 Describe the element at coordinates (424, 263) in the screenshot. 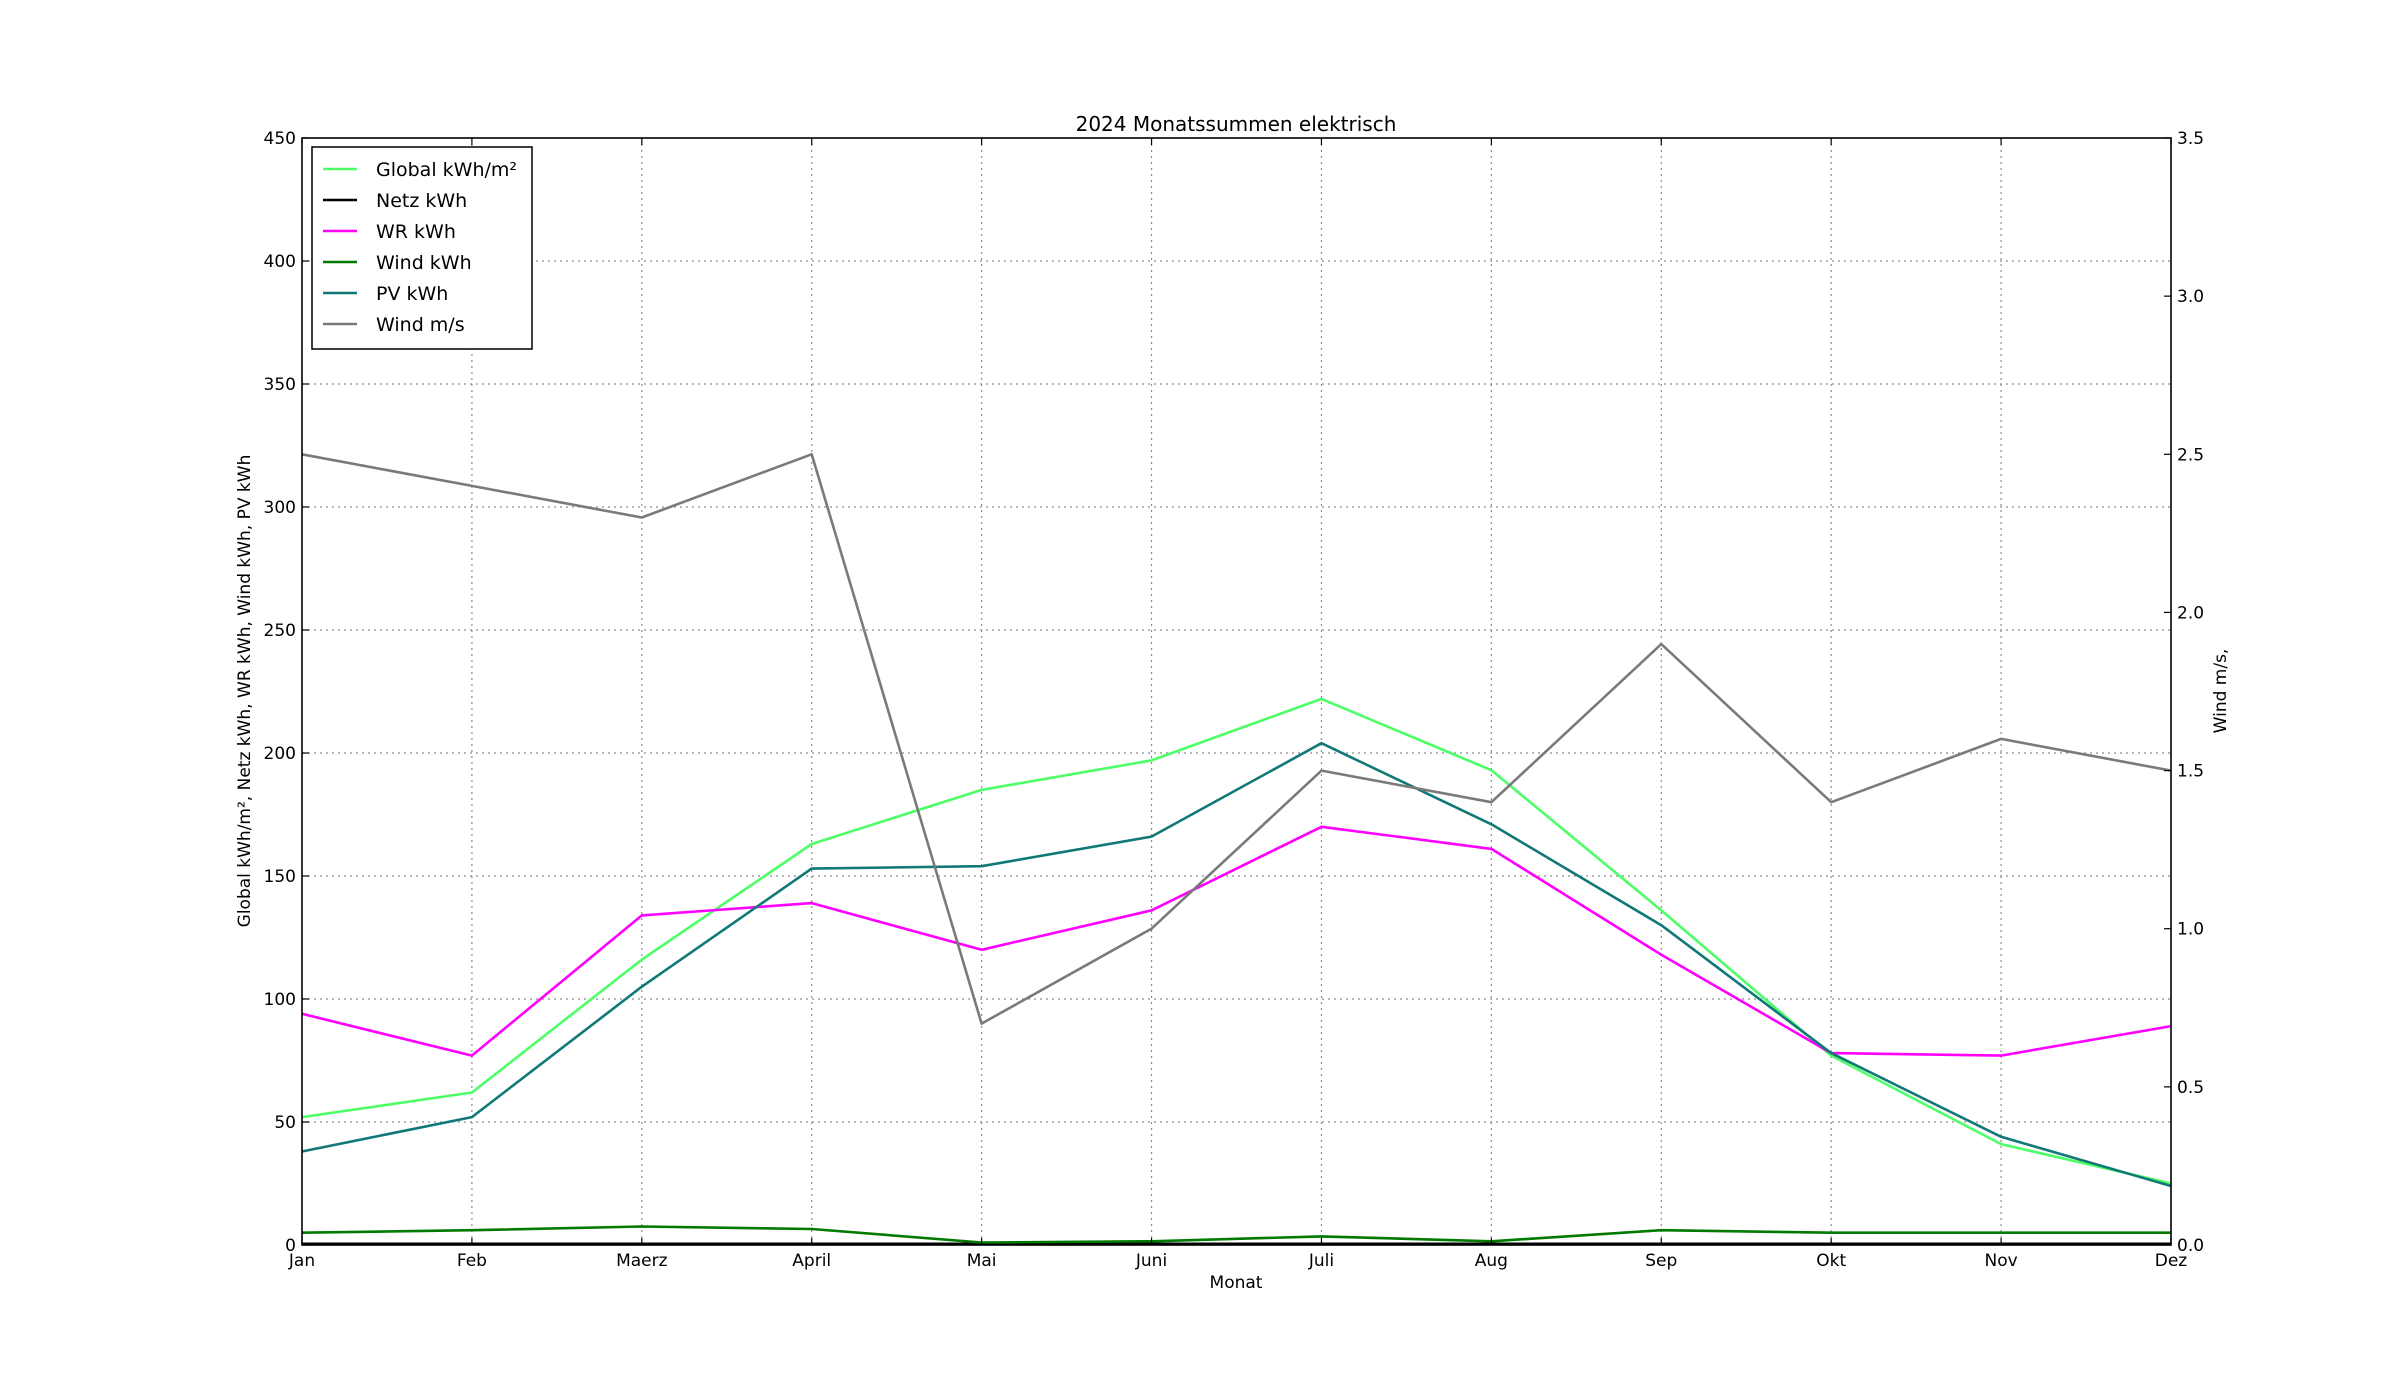

I see `legend-label-wind-kwh: Wind kWh` at that location.